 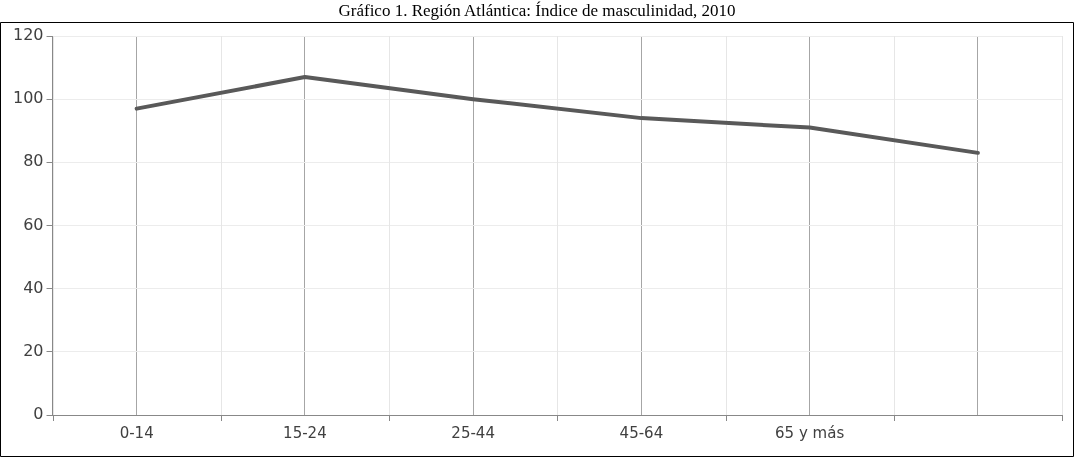 What do you see at coordinates (28, 35) in the screenshot?
I see `y-tick-label: 120` at bounding box center [28, 35].